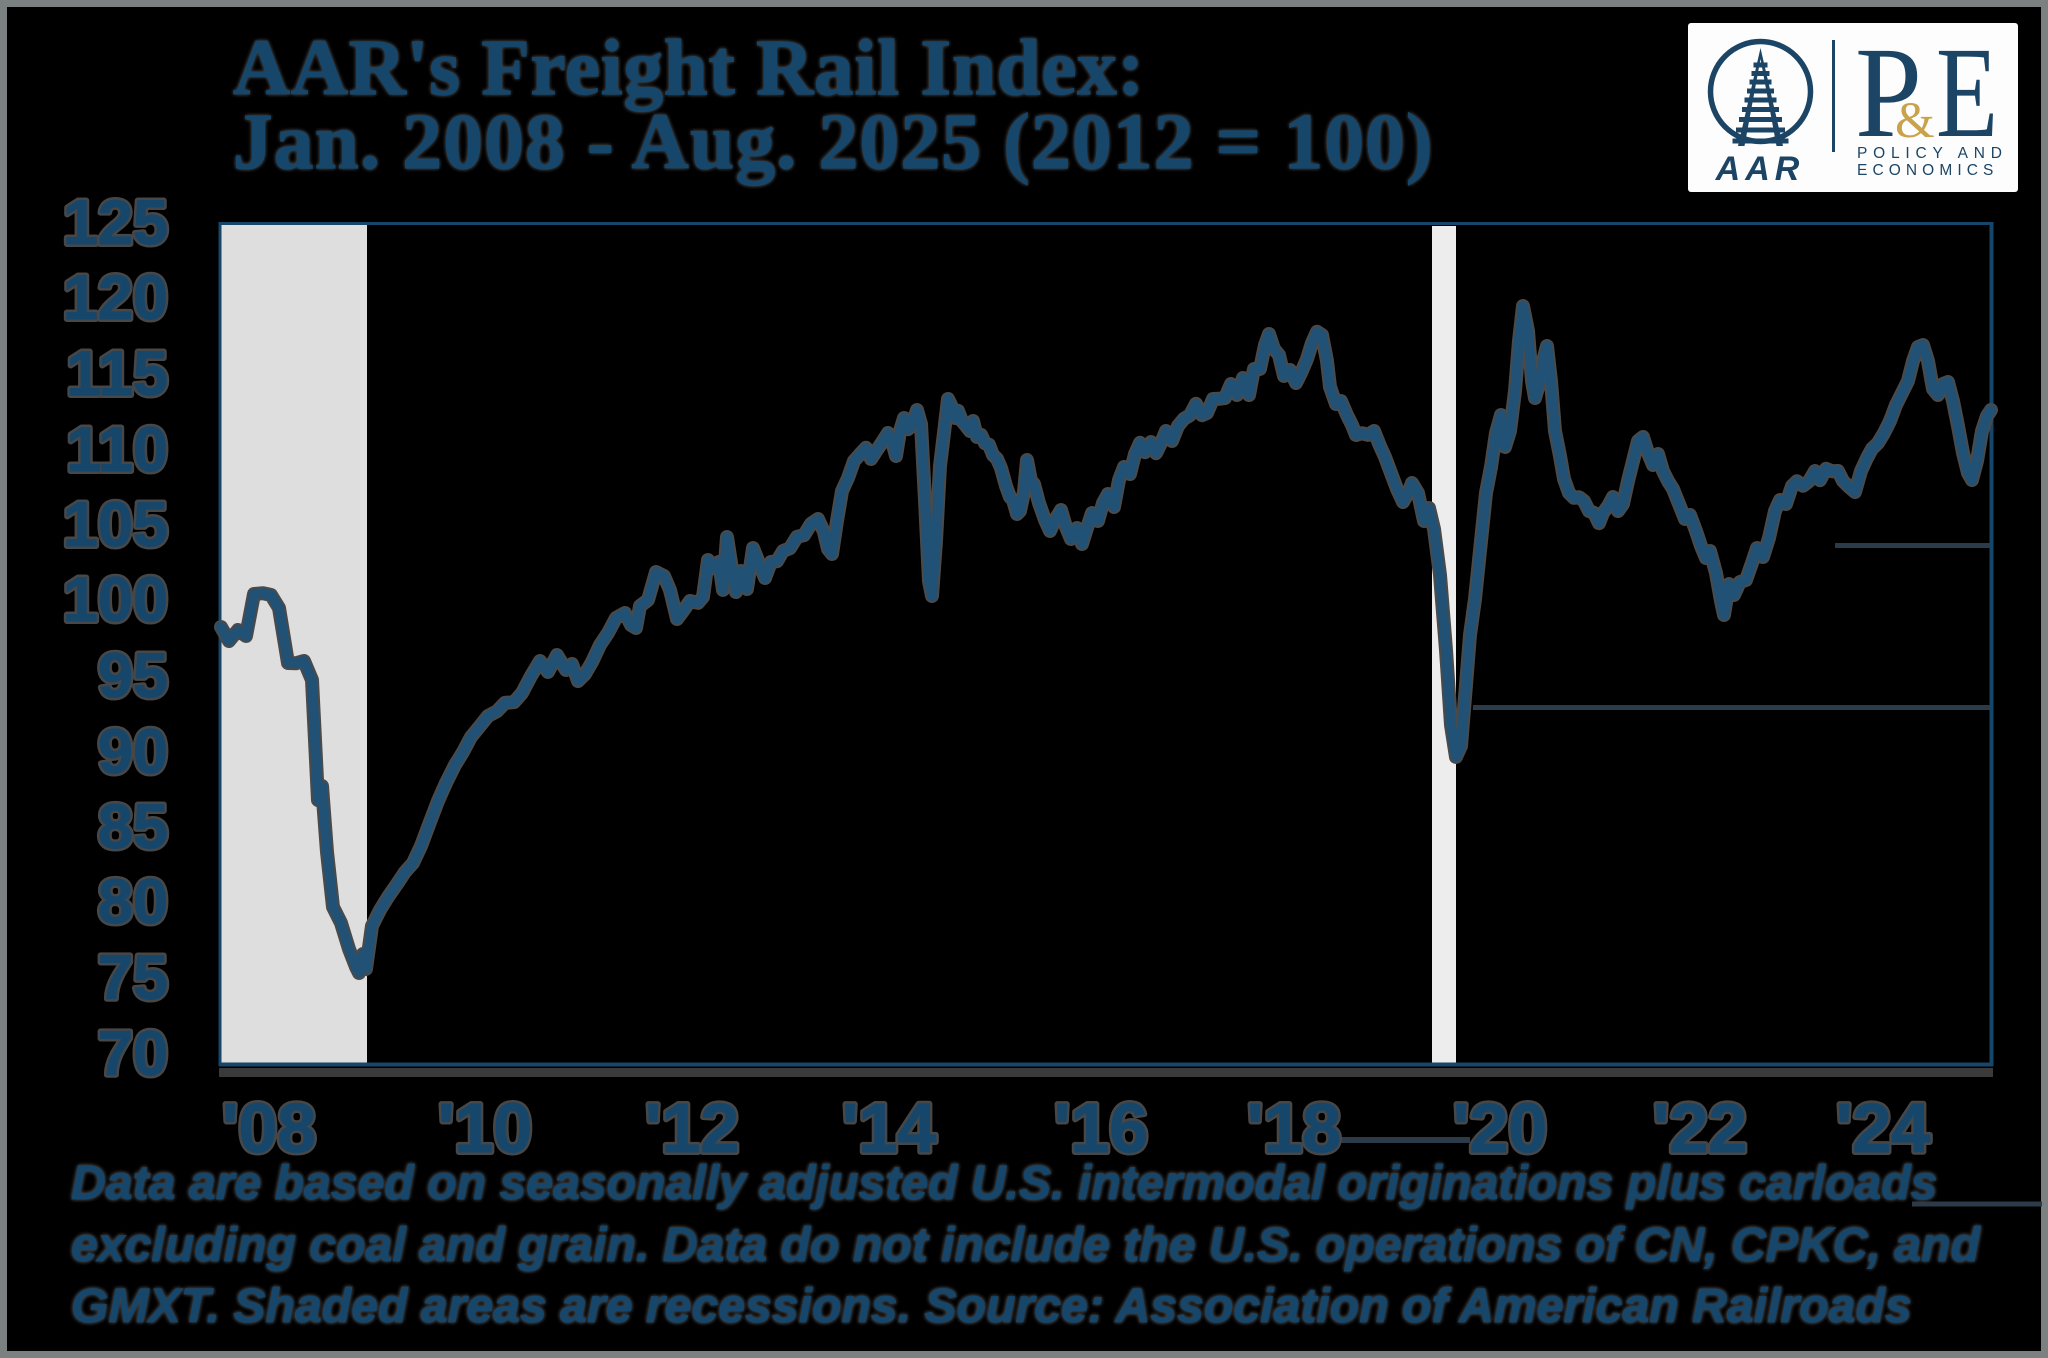  Describe the element at coordinates (1932, 153) in the screenshot. I see `svg-text: POLICY AND` at that location.